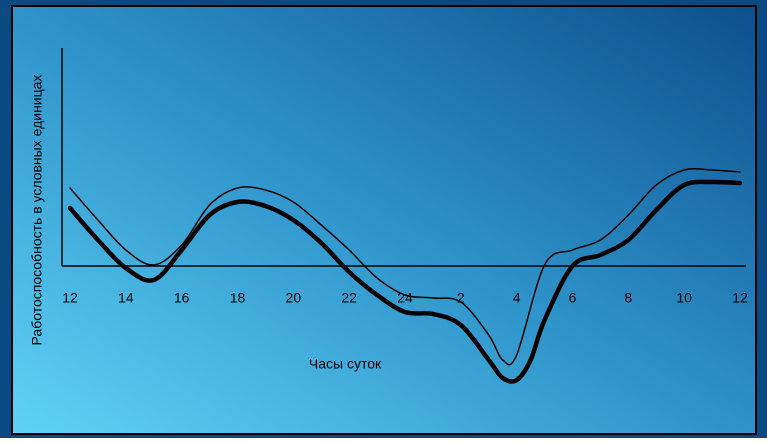 The image size is (767, 443). Describe the element at coordinates (573, 298) in the screenshot. I see `x-tick-label: 6` at that location.